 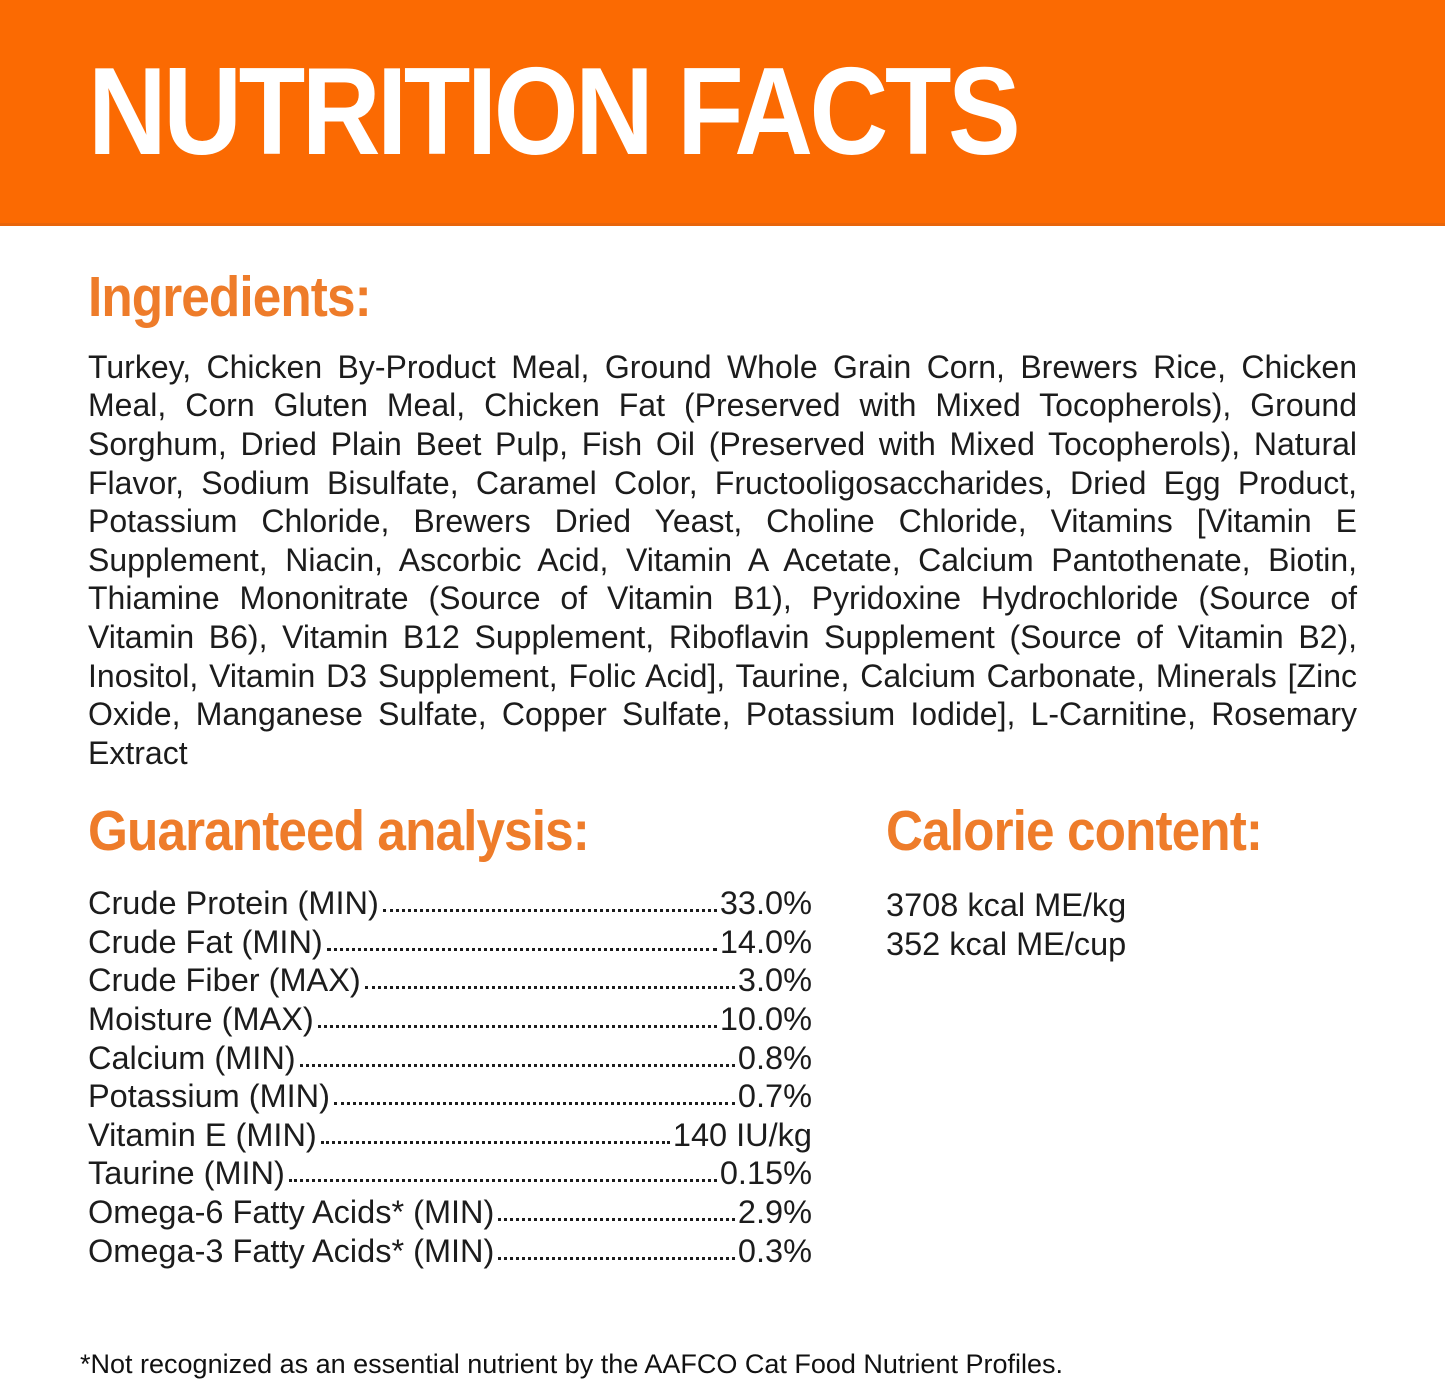 I want to click on analysis-value: 140 IU/kg, so click(x=742, y=1134).